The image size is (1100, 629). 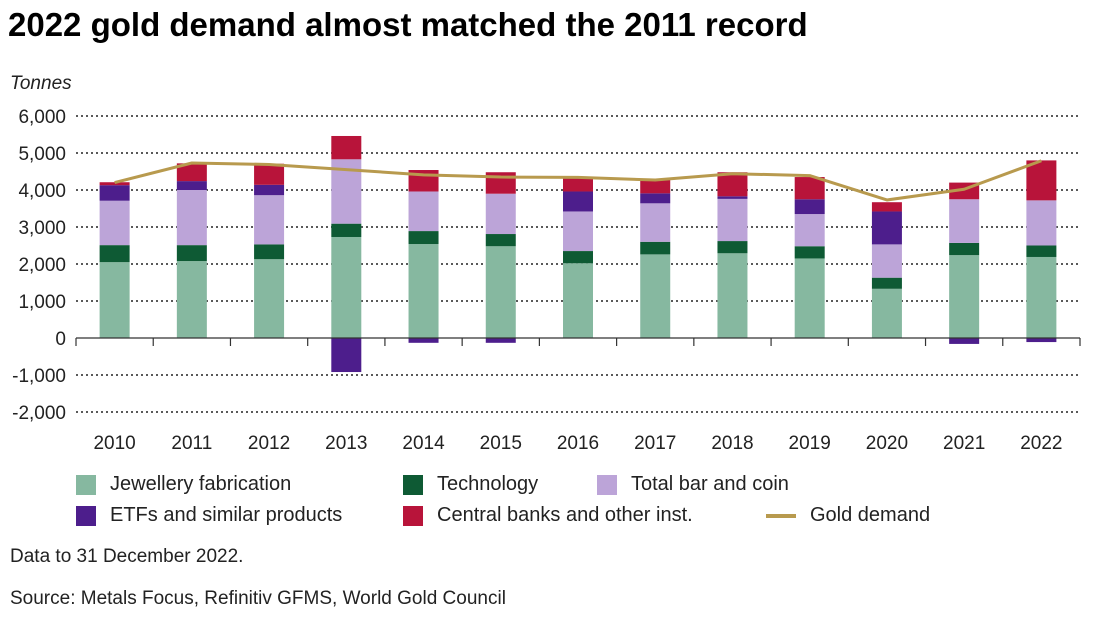 What do you see at coordinates (114, 193) in the screenshot?
I see `bar-segment-etfs-2010` at bounding box center [114, 193].